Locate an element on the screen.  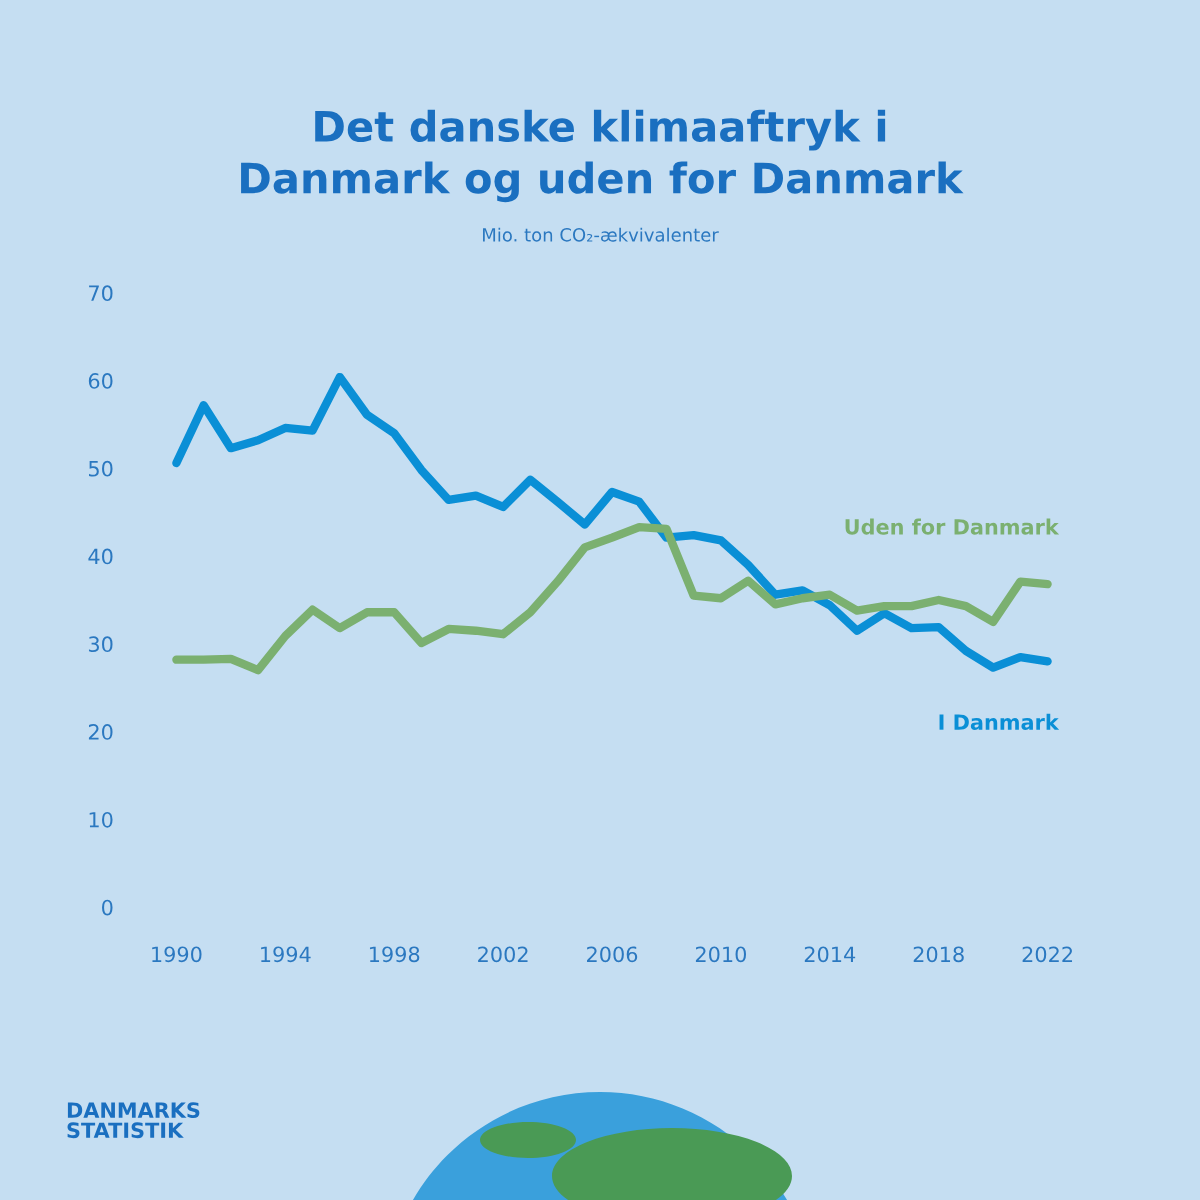
text: I Danmark is located at coordinates (999, 721).